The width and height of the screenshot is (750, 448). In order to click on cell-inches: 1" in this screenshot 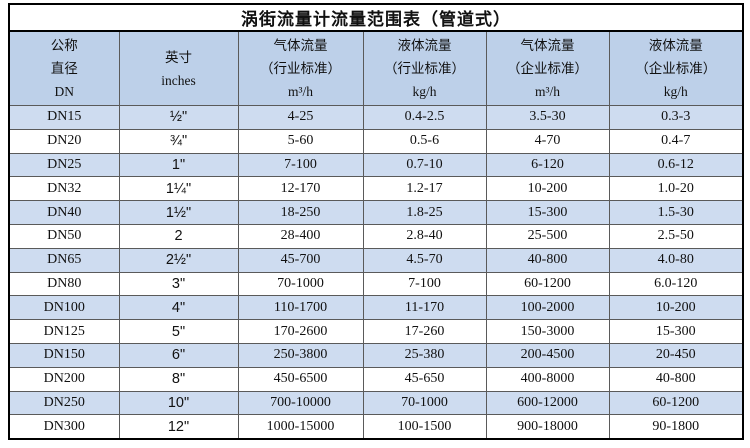, I will do `click(178, 165)`.